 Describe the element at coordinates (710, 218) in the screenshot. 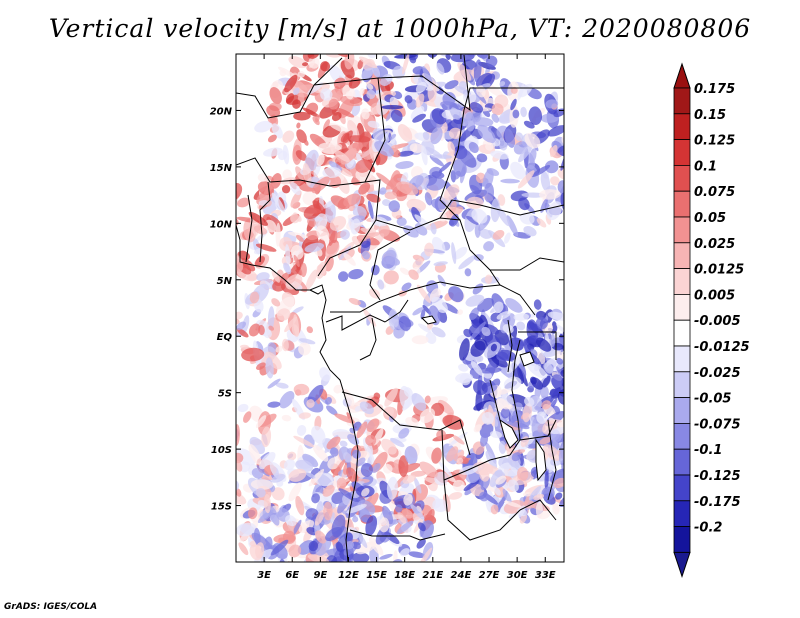

I see `colorbar-label: 0.05` at that location.